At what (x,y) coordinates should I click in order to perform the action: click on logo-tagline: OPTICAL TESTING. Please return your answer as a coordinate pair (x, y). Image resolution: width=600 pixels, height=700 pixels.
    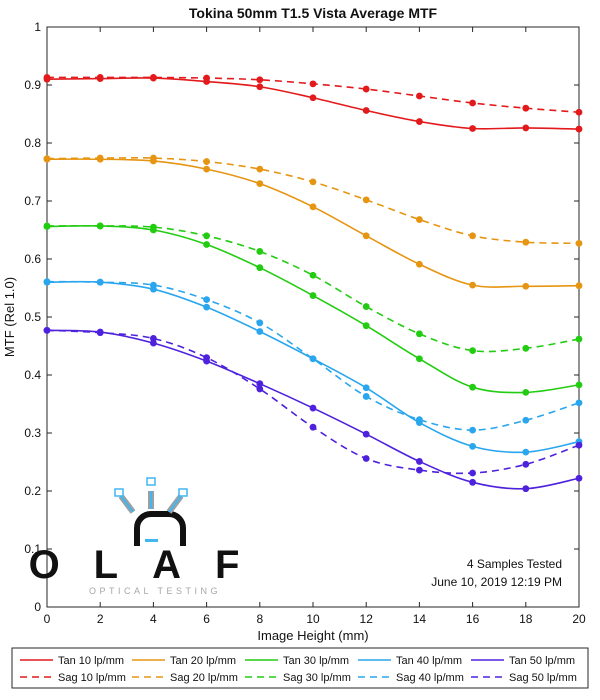
    Looking at the image, I should click on (155, 591).